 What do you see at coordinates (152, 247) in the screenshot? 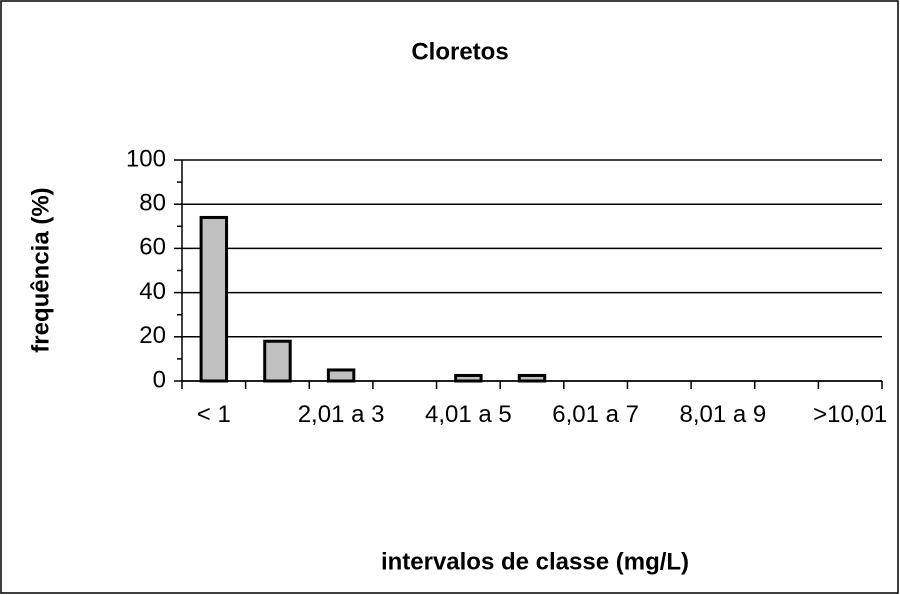
I see `y-tick-label: 60` at bounding box center [152, 247].